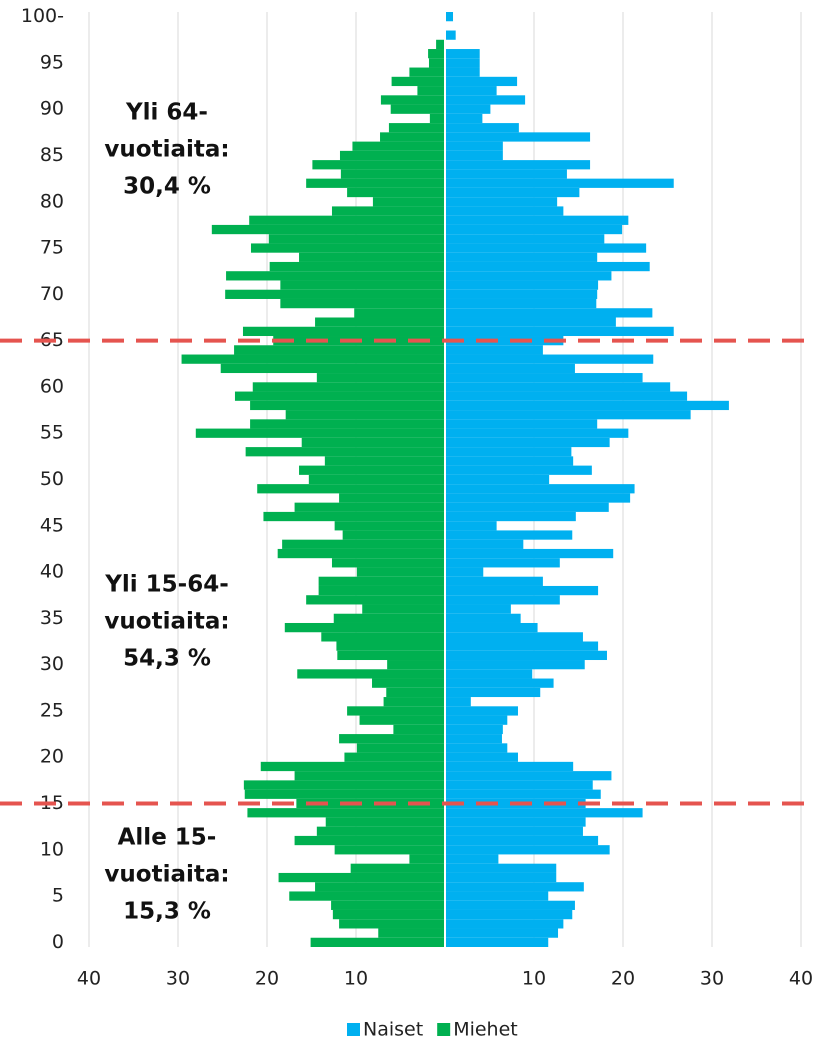 Image resolution: width=814 pixels, height=1043 pixels. What do you see at coordinates (52, 664) in the screenshot?
I see `y-tick-label: 30` at bounding box center [52, 664].